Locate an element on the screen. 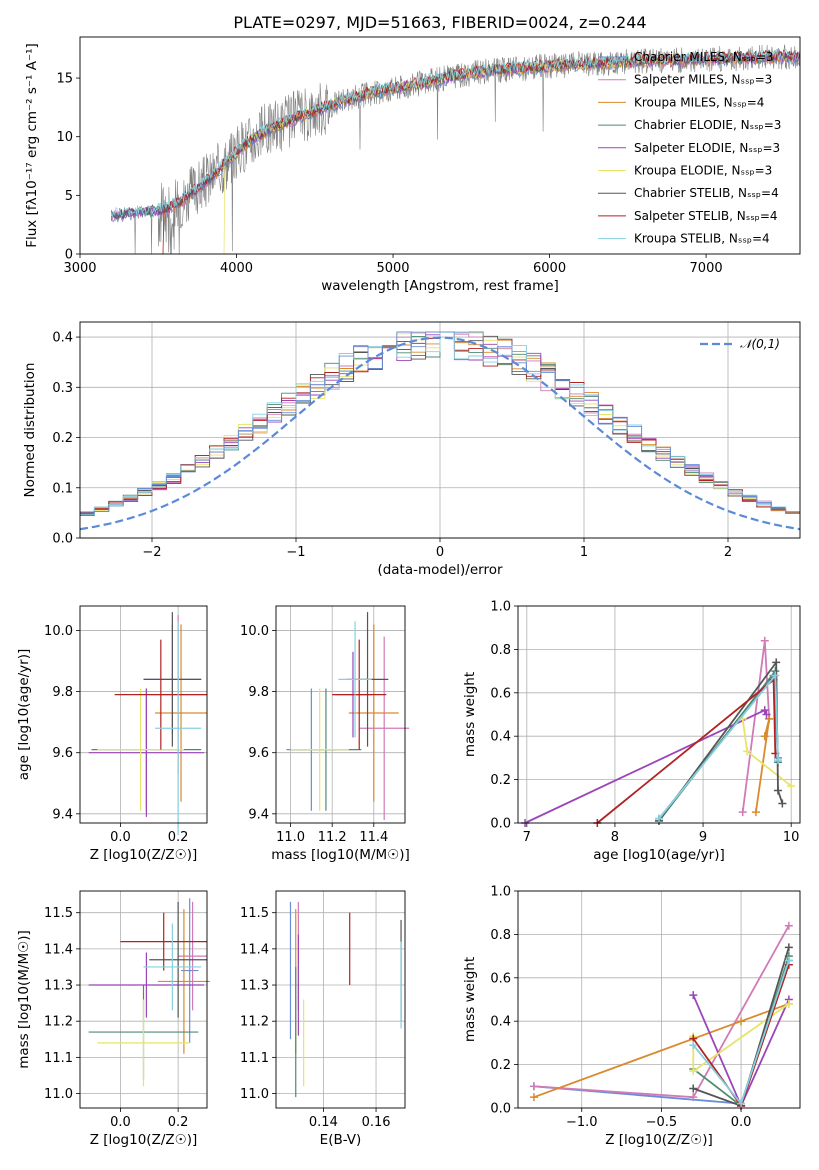  x-axis-label: (data-model)/error is located at coordinates (440, 570).